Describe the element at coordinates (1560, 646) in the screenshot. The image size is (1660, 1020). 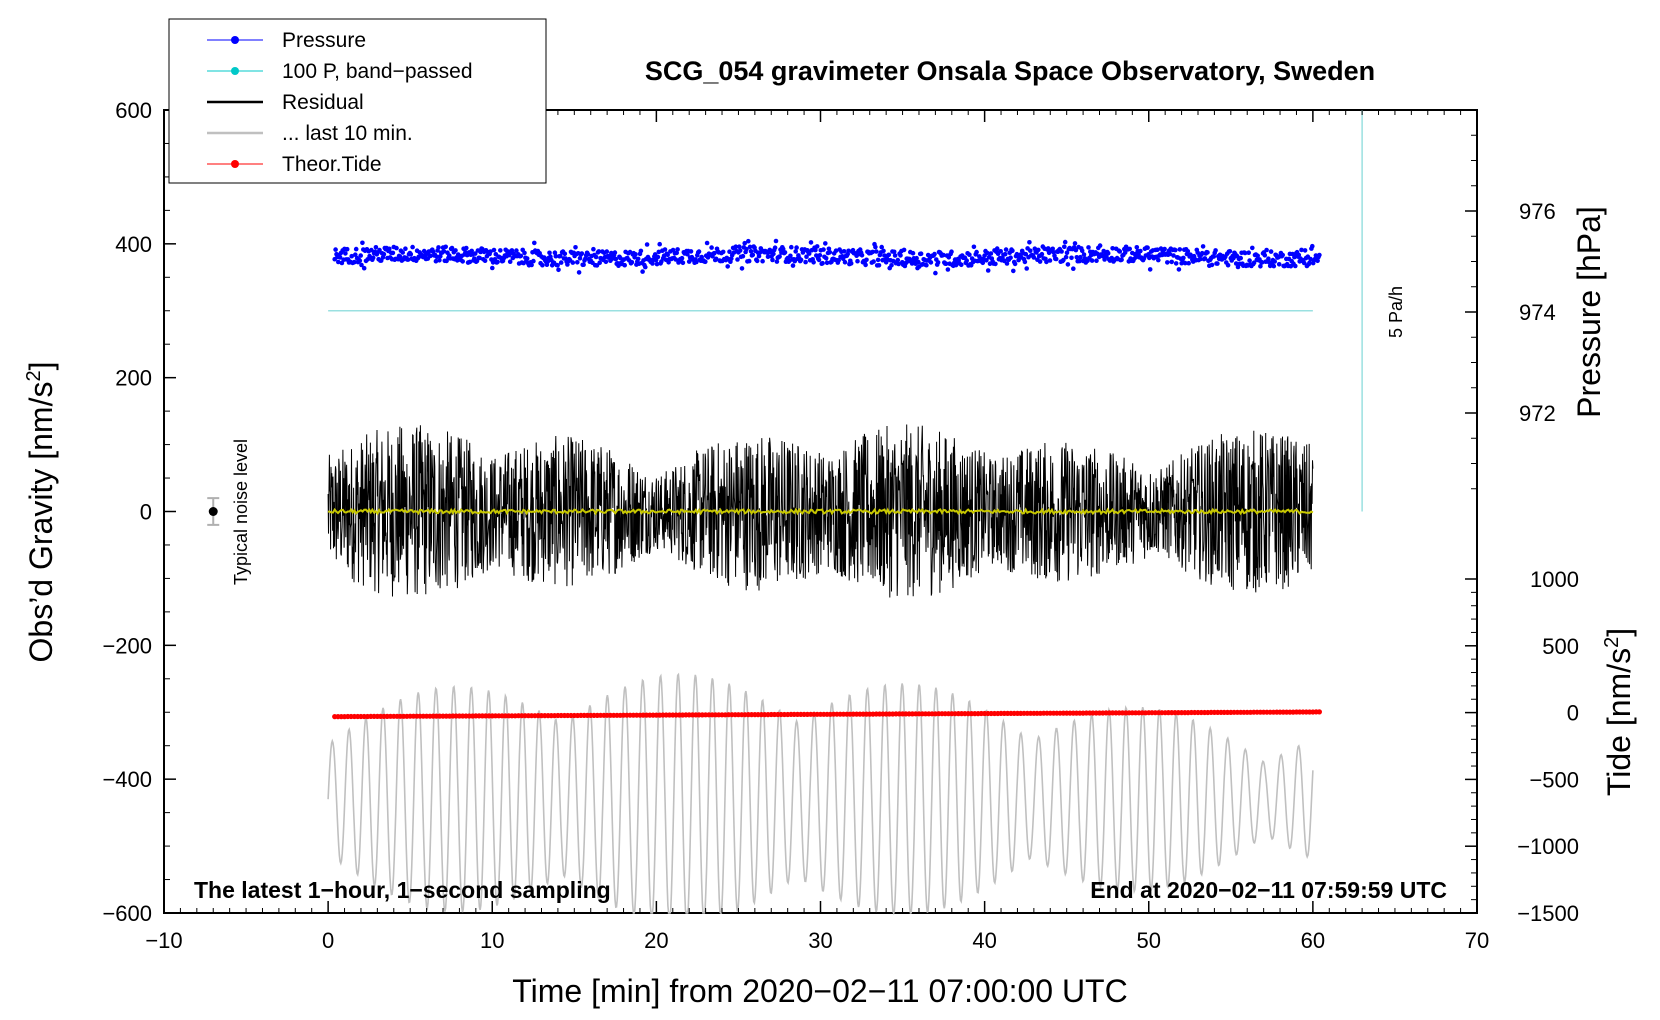
I see `tide-tick-label: 500` at that location.